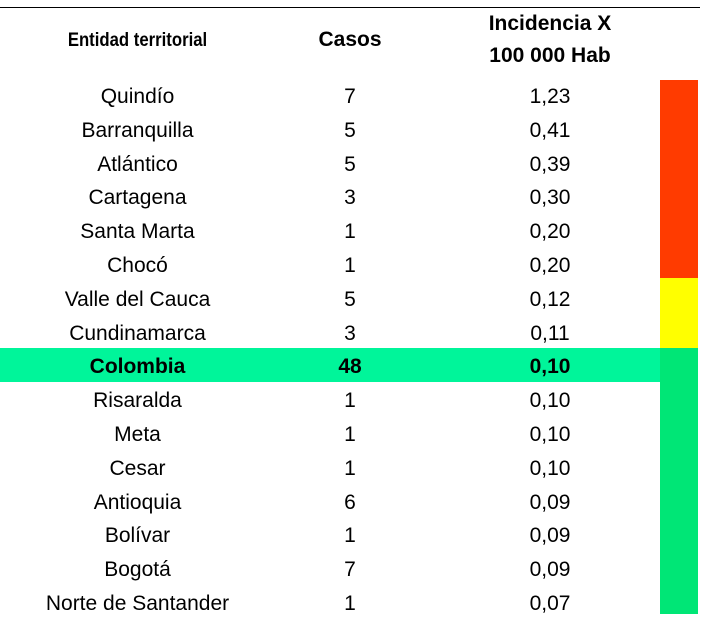 Image resolution: width=710 pixels, height=621 pixels. Describe the element at coordinates (137, 570) in the screenshot. I see `entity-cell: Bogotá` at that location.